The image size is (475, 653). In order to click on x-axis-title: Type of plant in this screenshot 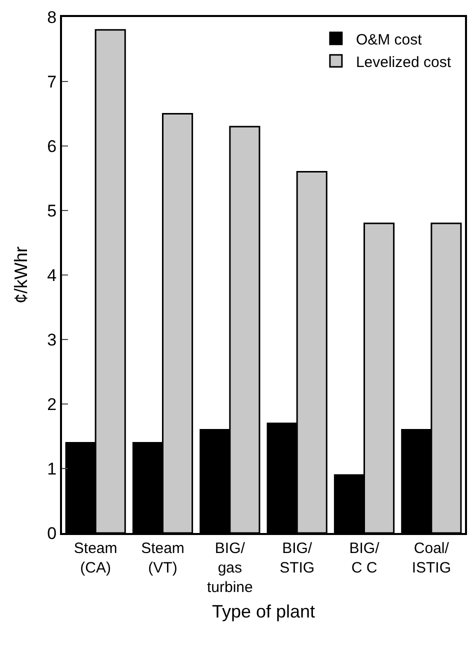, I will do `click(264, 612)`.